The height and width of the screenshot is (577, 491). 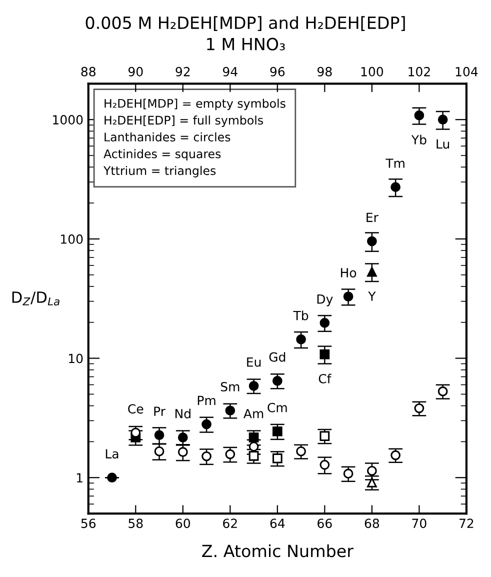 I want to click on x-axis-title: Z. Atomic Number, so click(x=278, y=551).